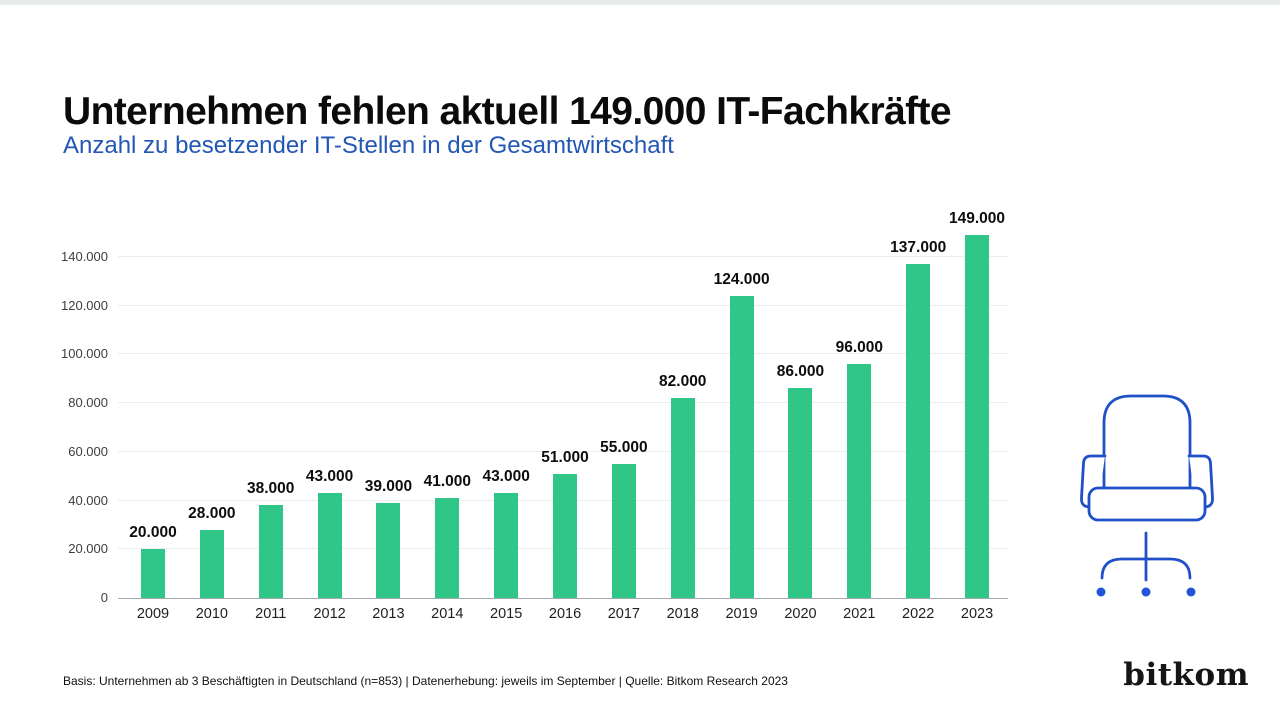 This screenshot has width=1280, height=720. I want to click on bar-value-label: 137.000, so click(918, 248).